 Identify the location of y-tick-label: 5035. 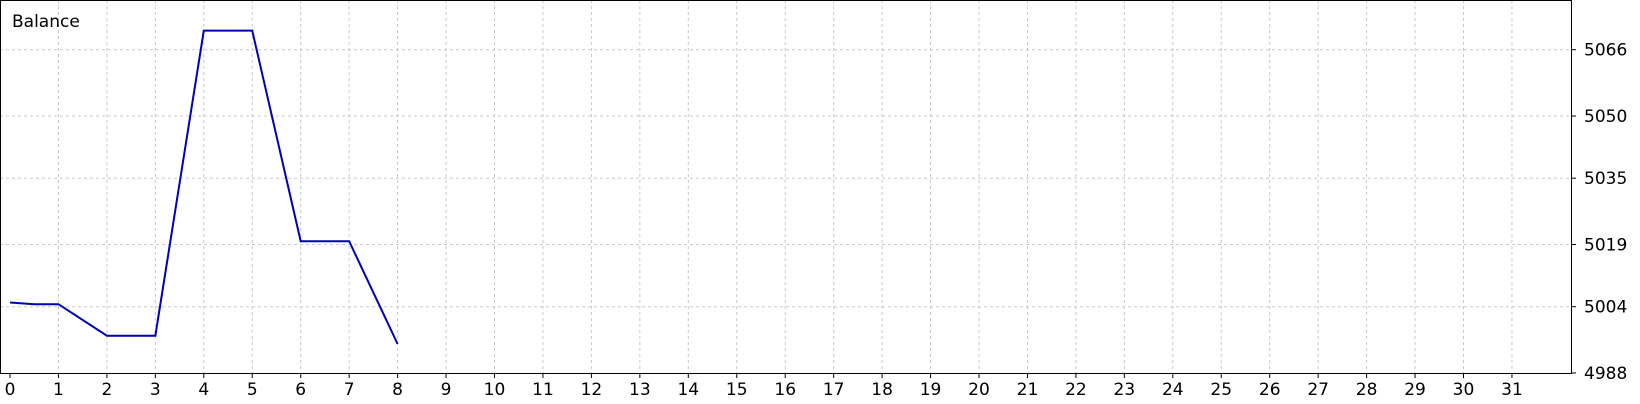
(1605, 179).